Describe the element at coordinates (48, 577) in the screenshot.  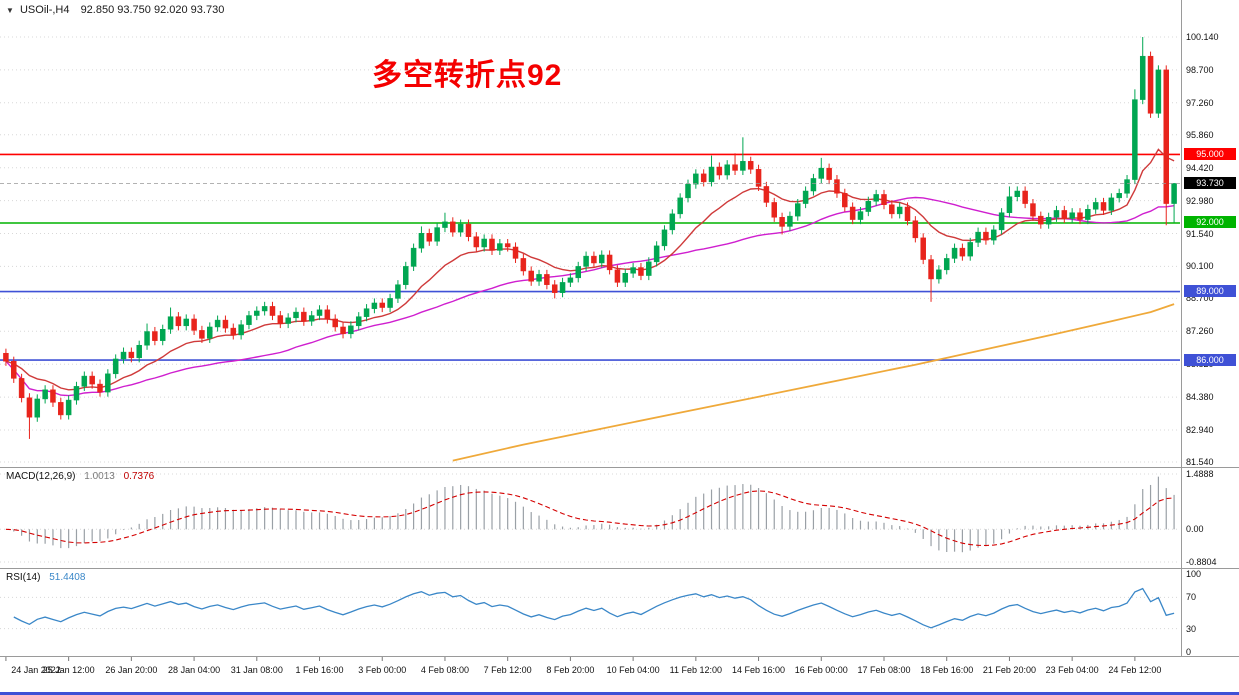
I see `rsi-label: RSI(14) 51.4408` at that location.